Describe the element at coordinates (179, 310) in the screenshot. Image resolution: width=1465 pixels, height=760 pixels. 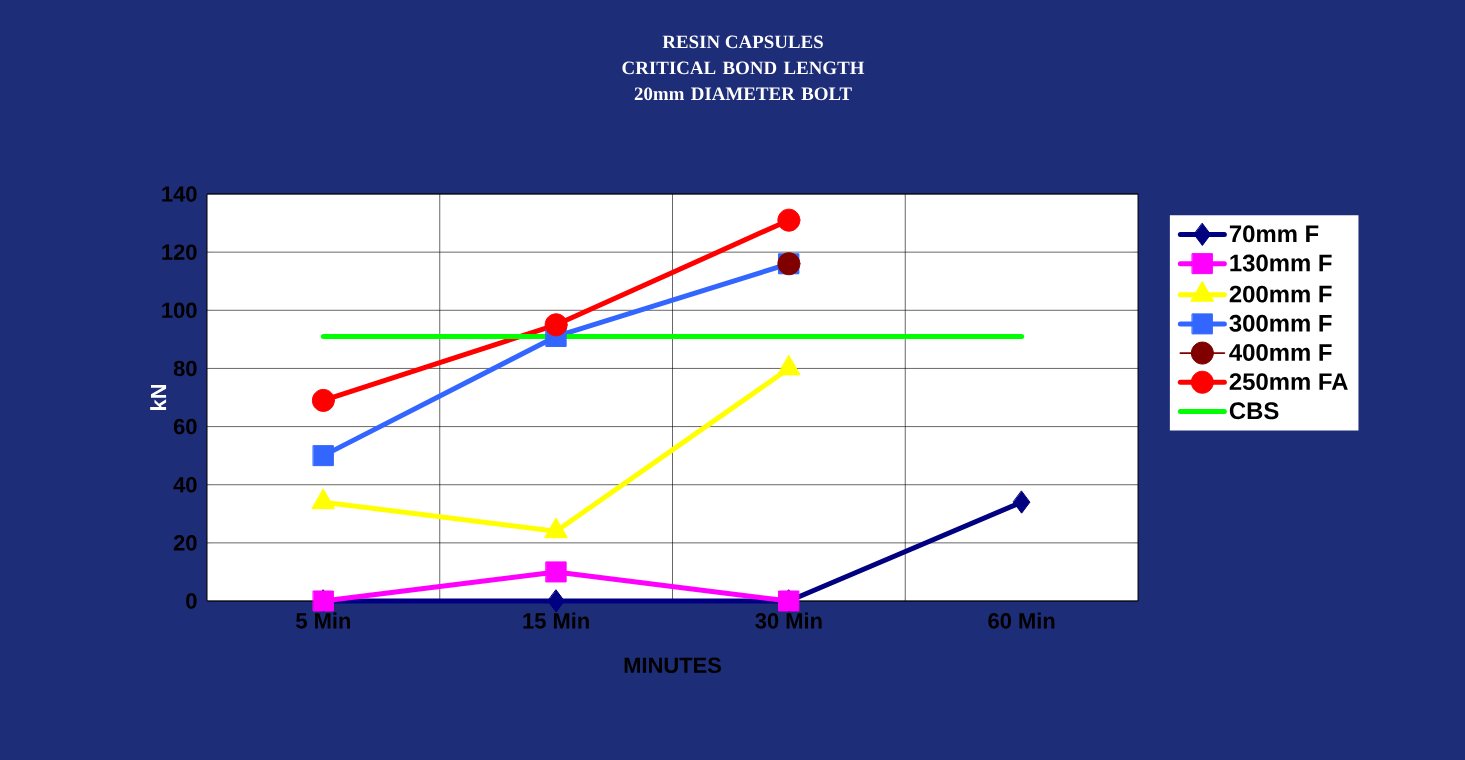
I see `y-tick-label: 100` at that location.